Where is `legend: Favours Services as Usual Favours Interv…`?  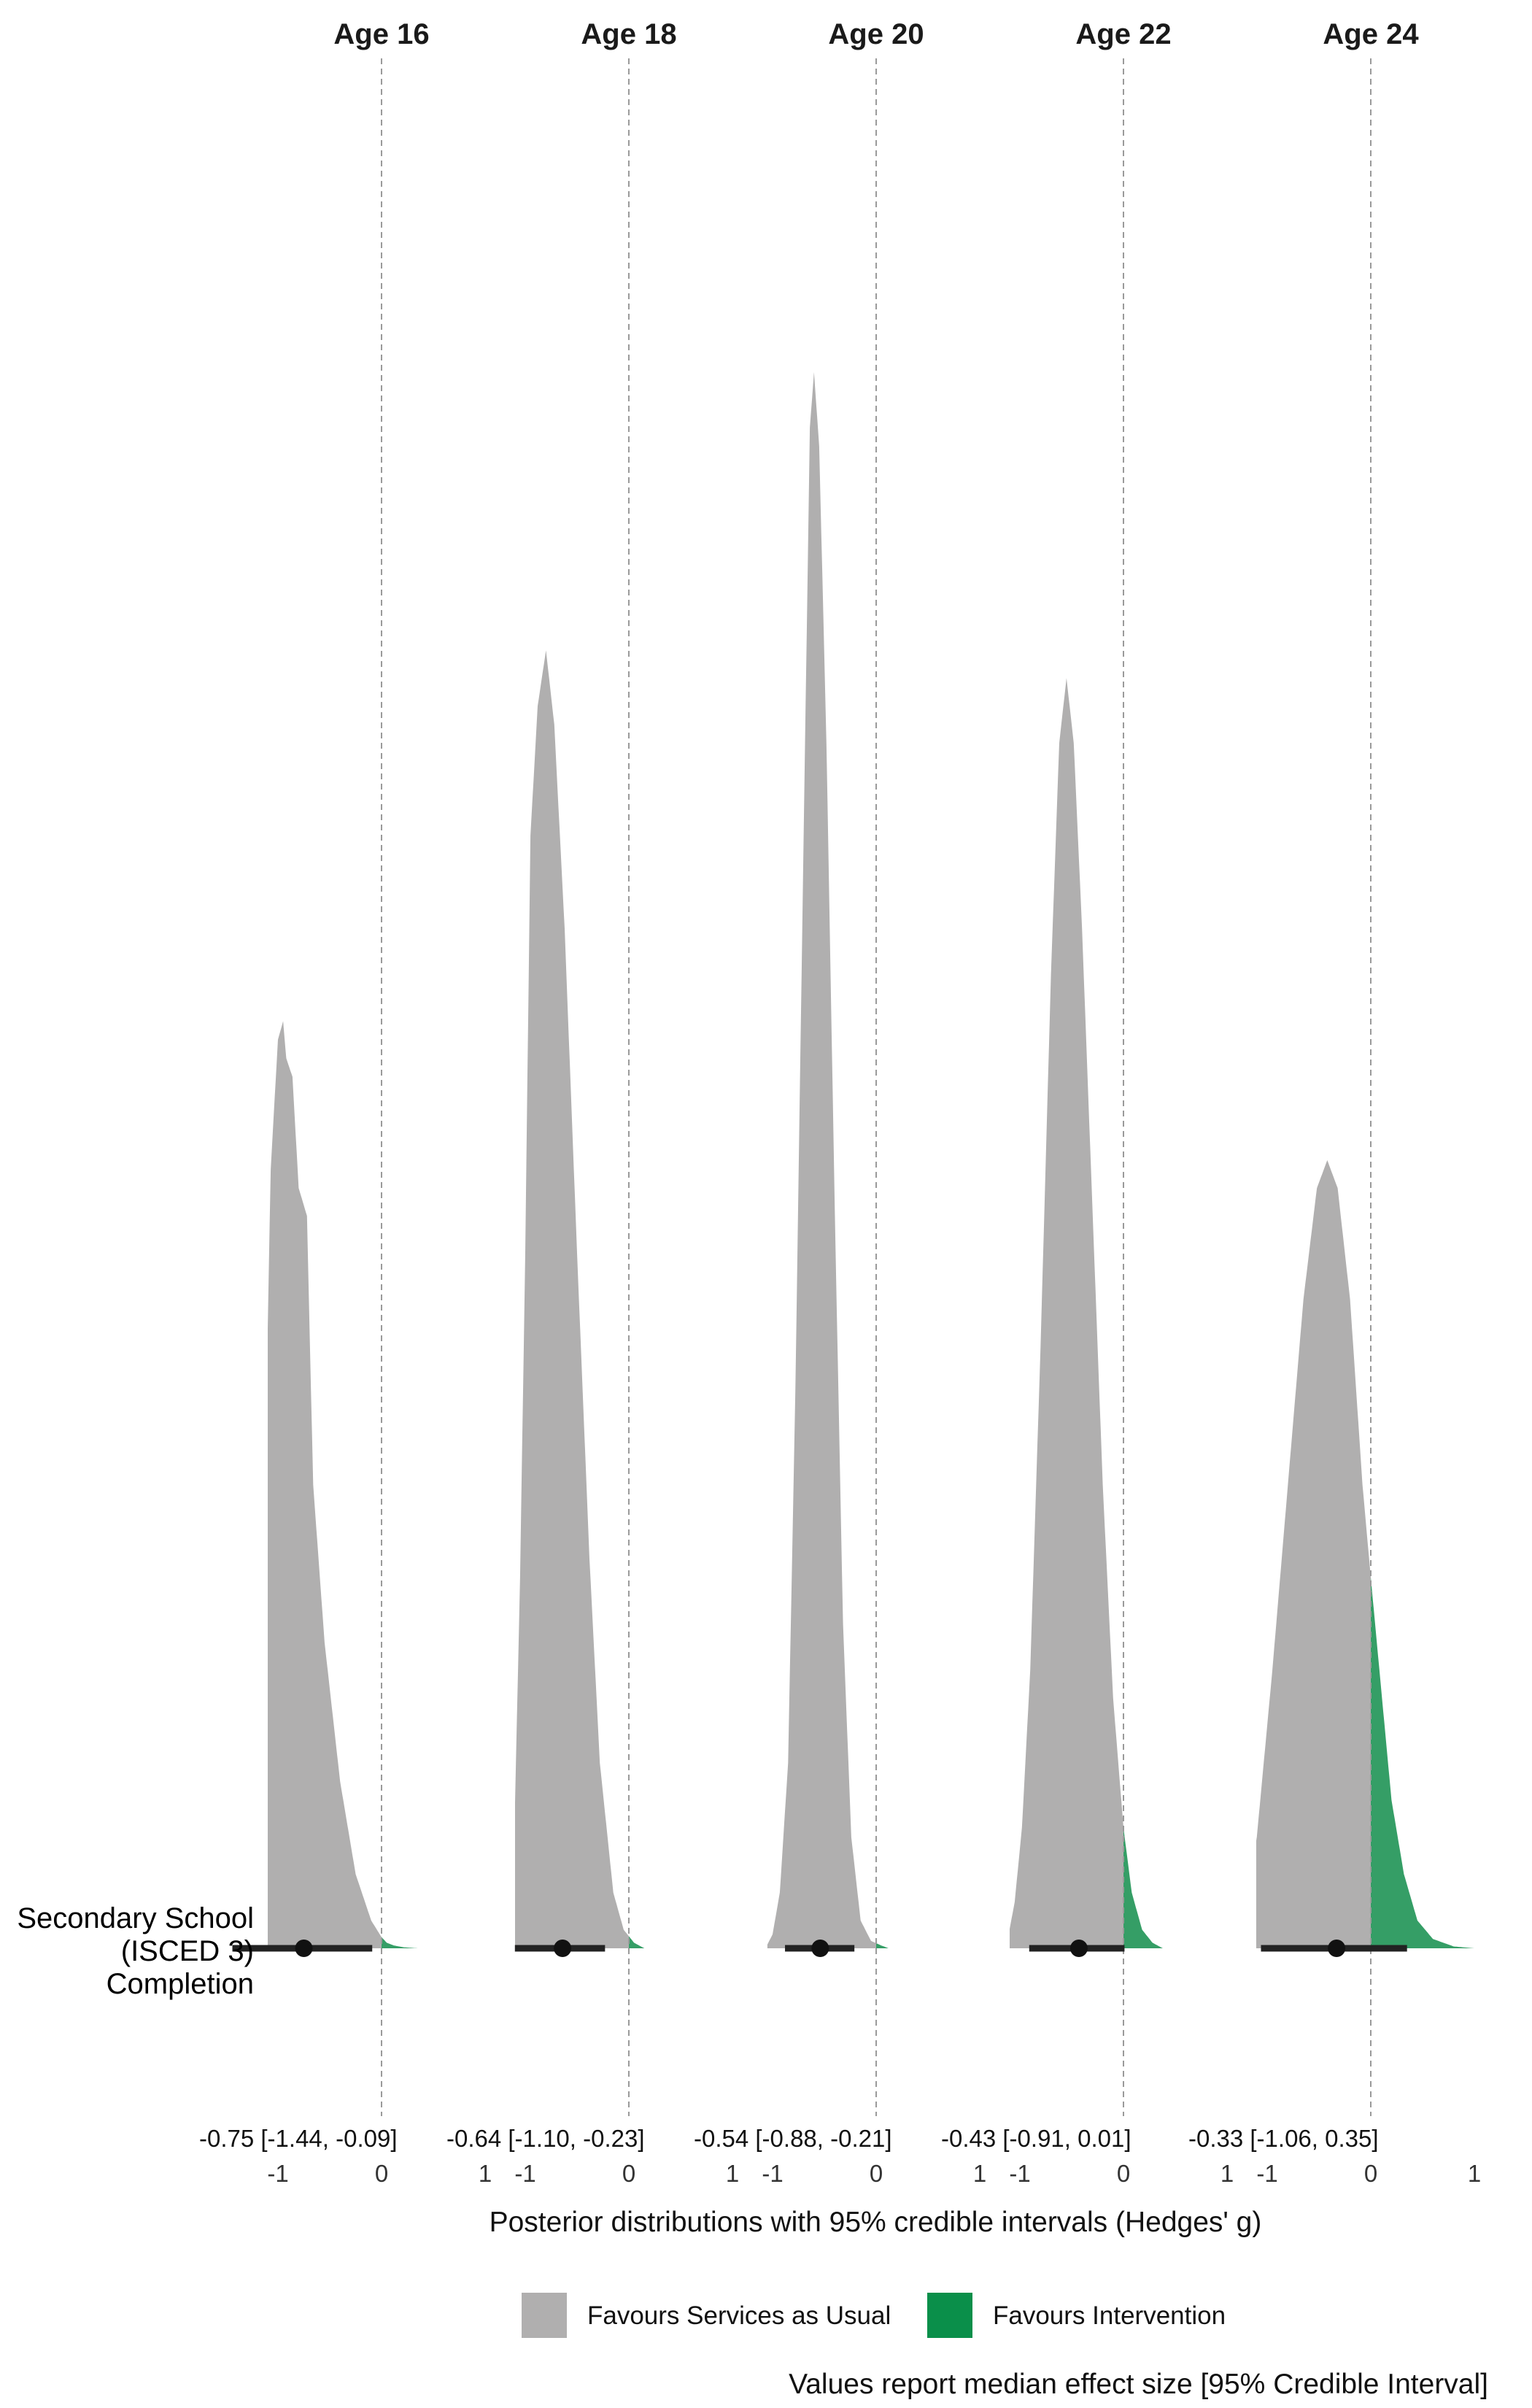
legend: Favours Services as Usual Favours Interv… is located at coordinates (874, 2315).